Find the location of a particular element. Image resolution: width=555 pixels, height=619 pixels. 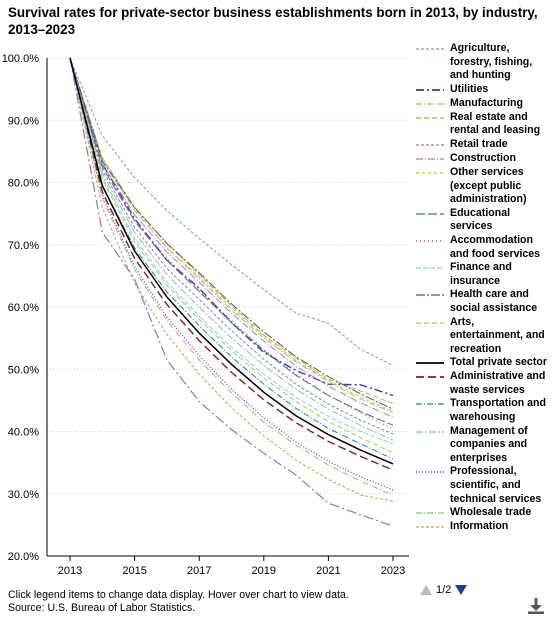

x-tick-label: 2017 is located at coordinates (199, 571).